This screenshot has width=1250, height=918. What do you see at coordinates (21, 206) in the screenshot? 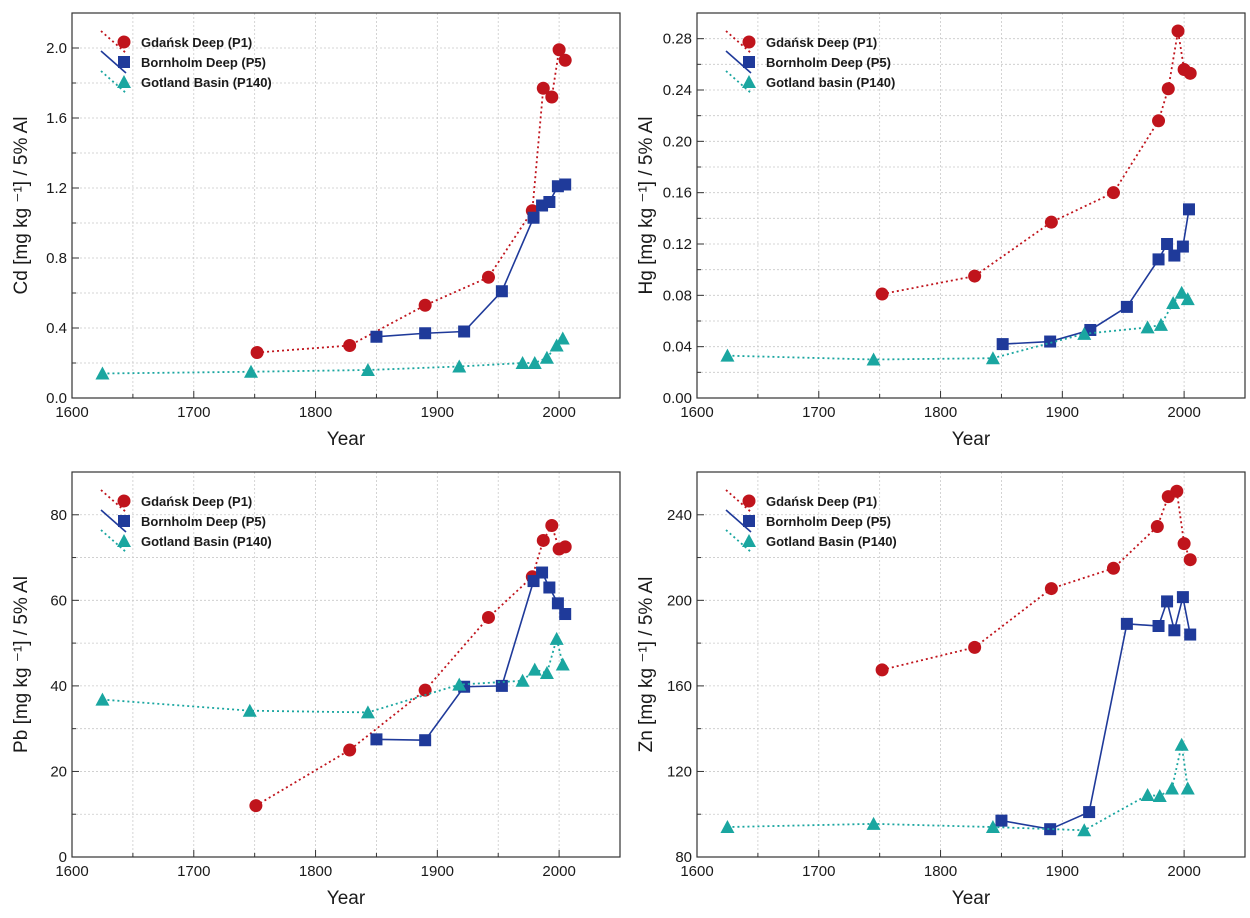
I see `y-axis-label: Cd [mg kg ⁻¹] / 5% Al` at bounding box center [21, 206].